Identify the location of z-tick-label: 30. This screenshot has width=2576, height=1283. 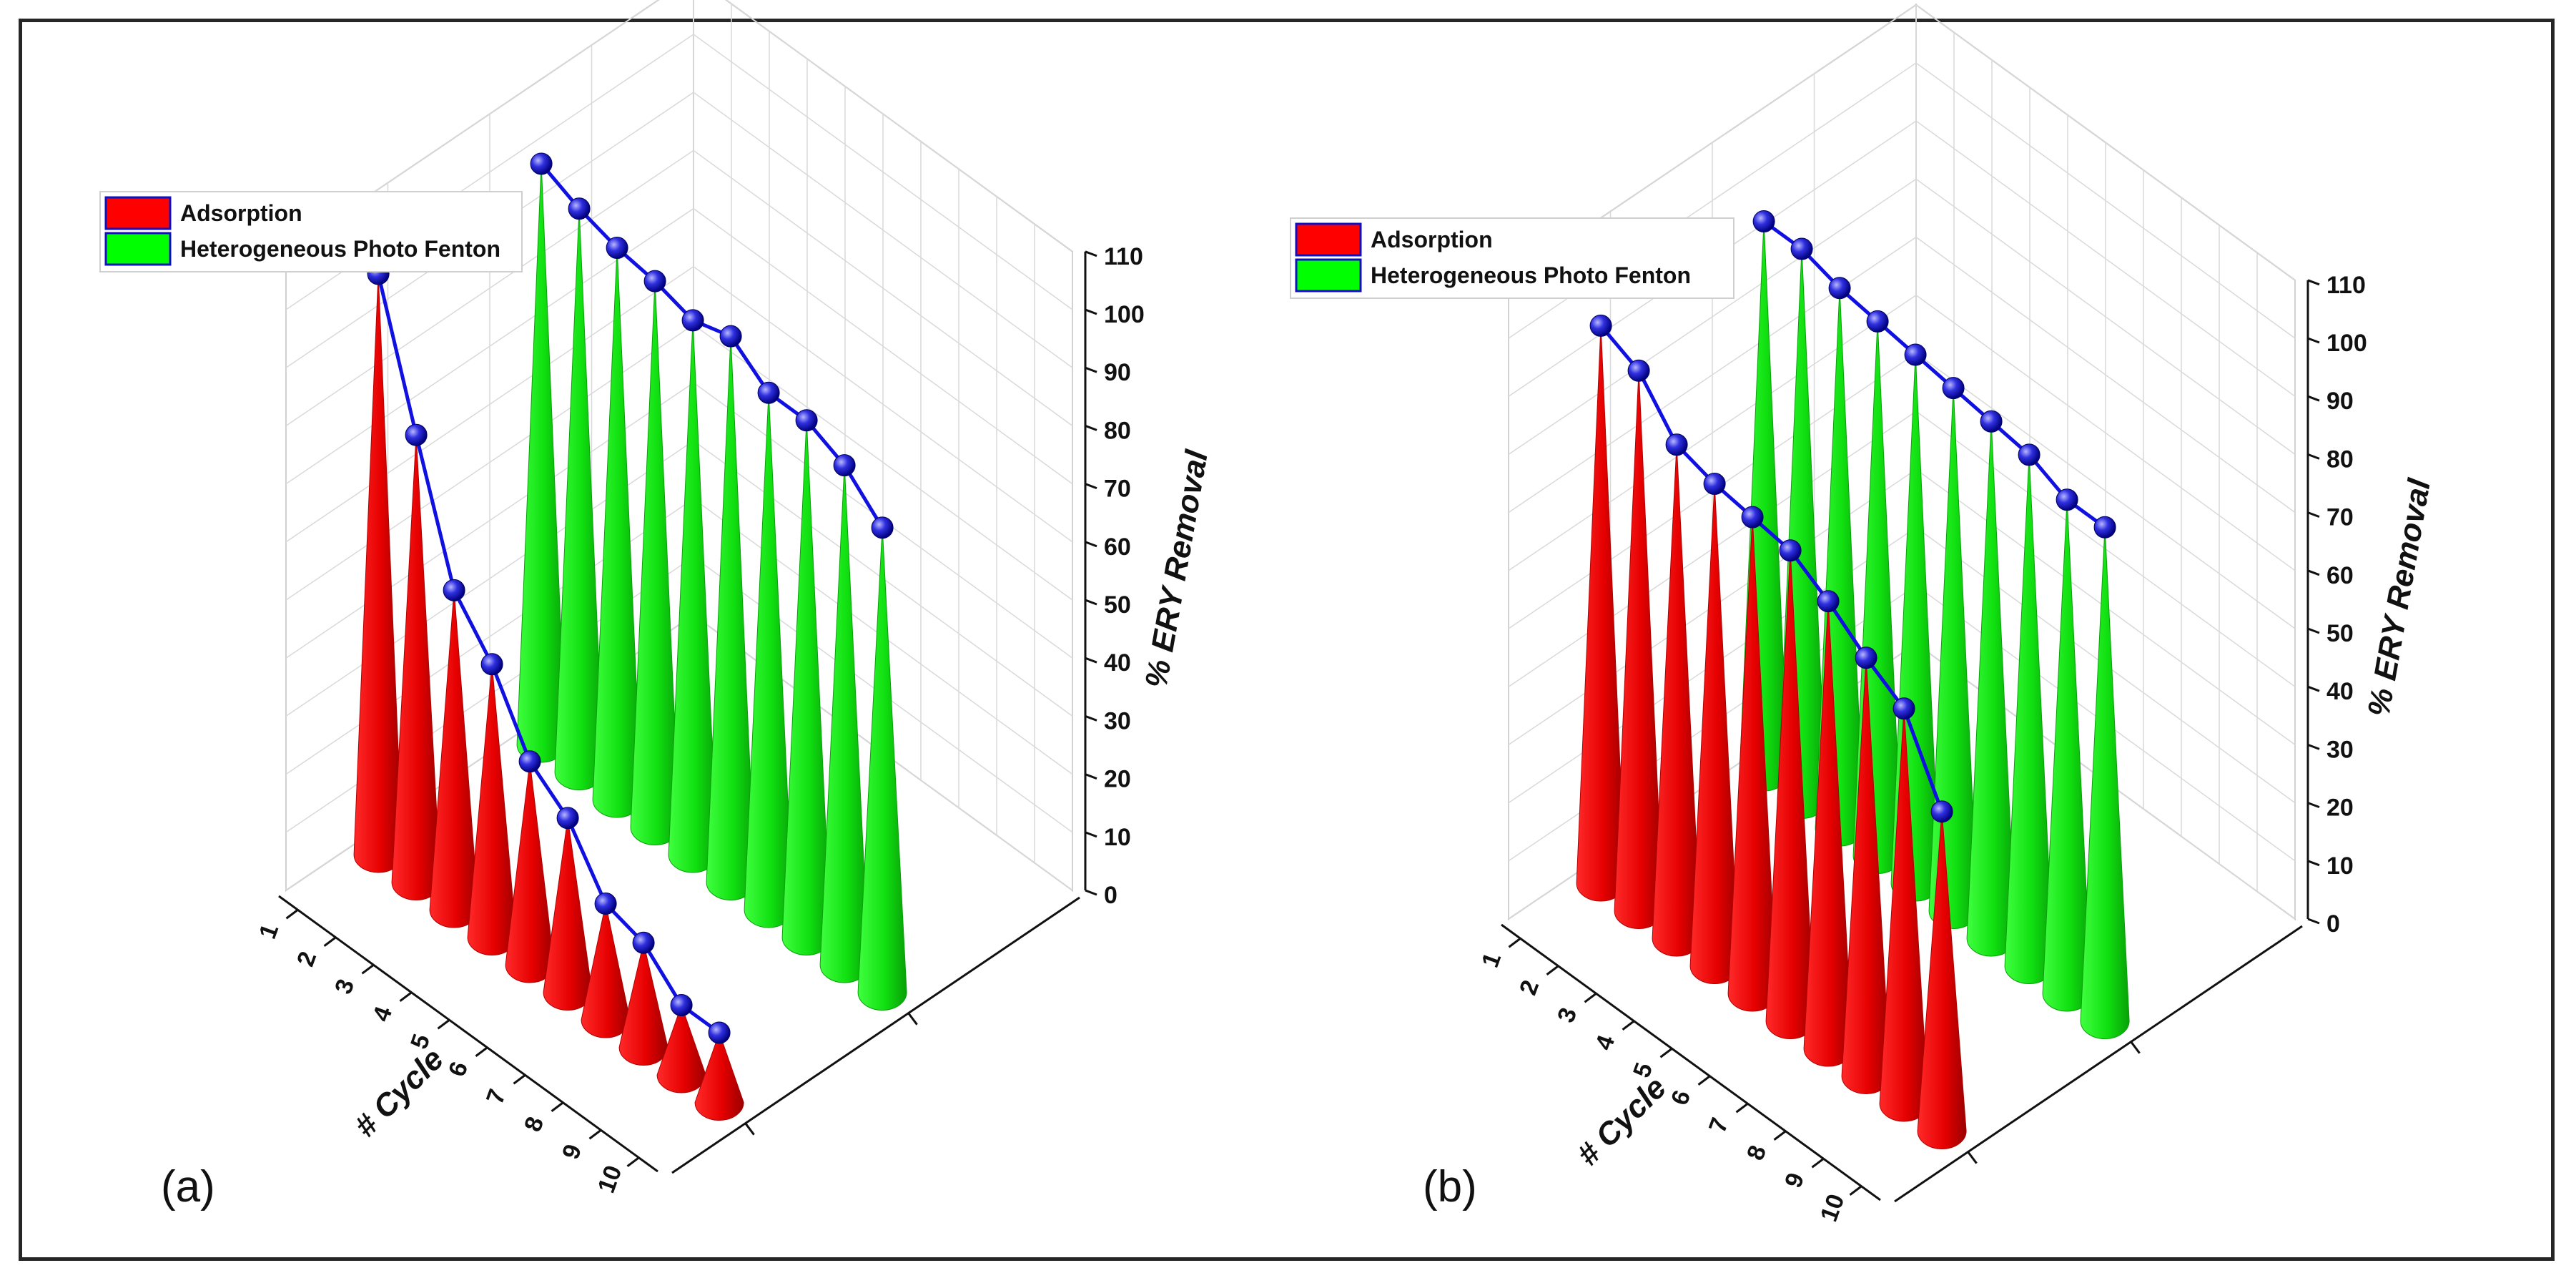
(1117, 721).